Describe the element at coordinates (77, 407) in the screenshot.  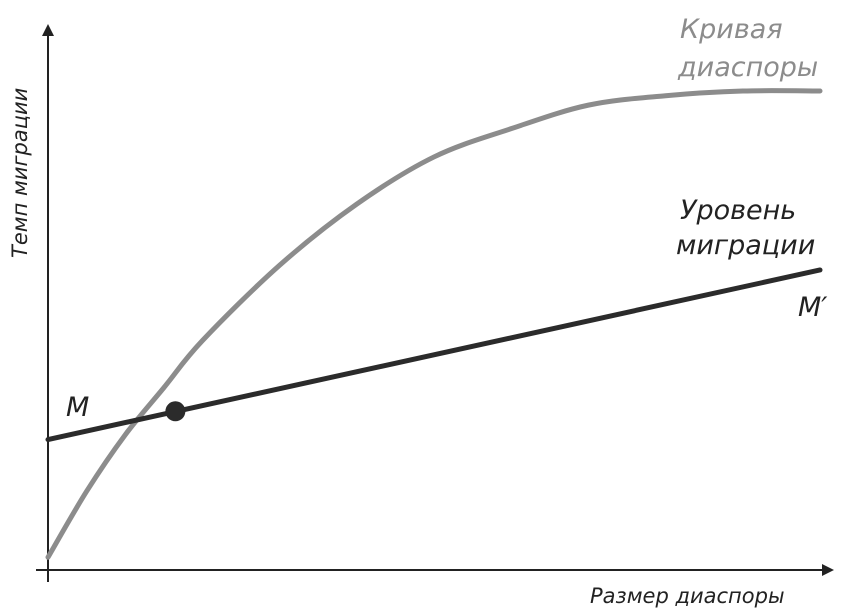
I see `migration-start-label: M` at that location.